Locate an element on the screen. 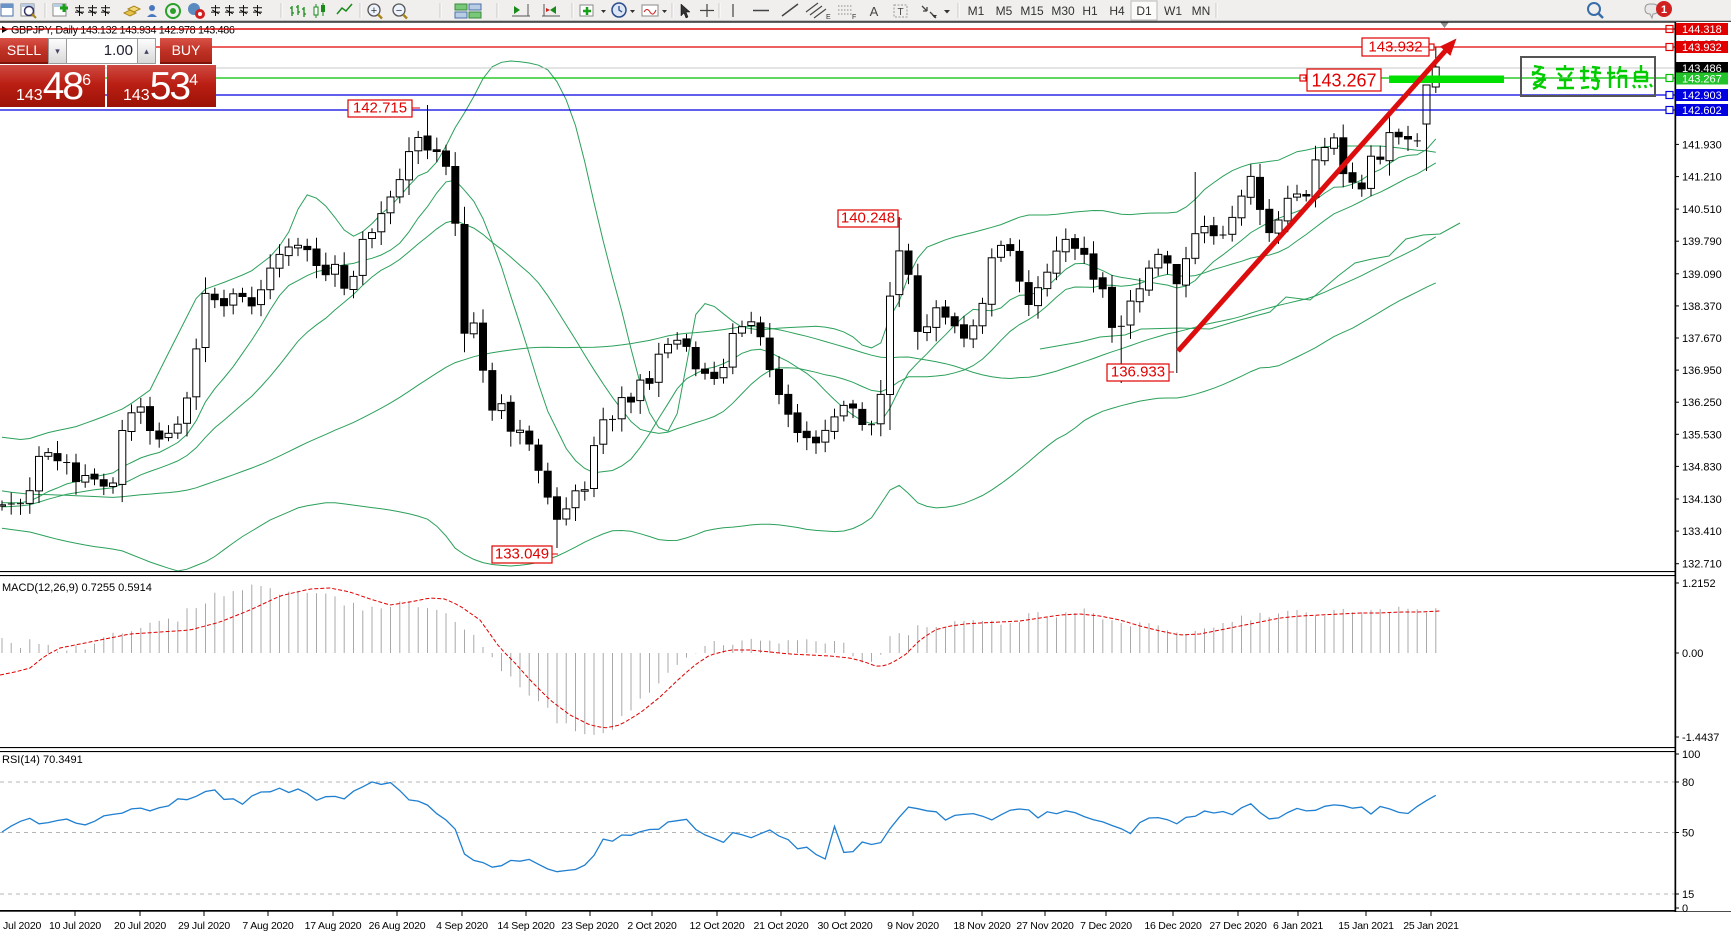  svg-text: 138.370 is located at coordinates (1702, 307).